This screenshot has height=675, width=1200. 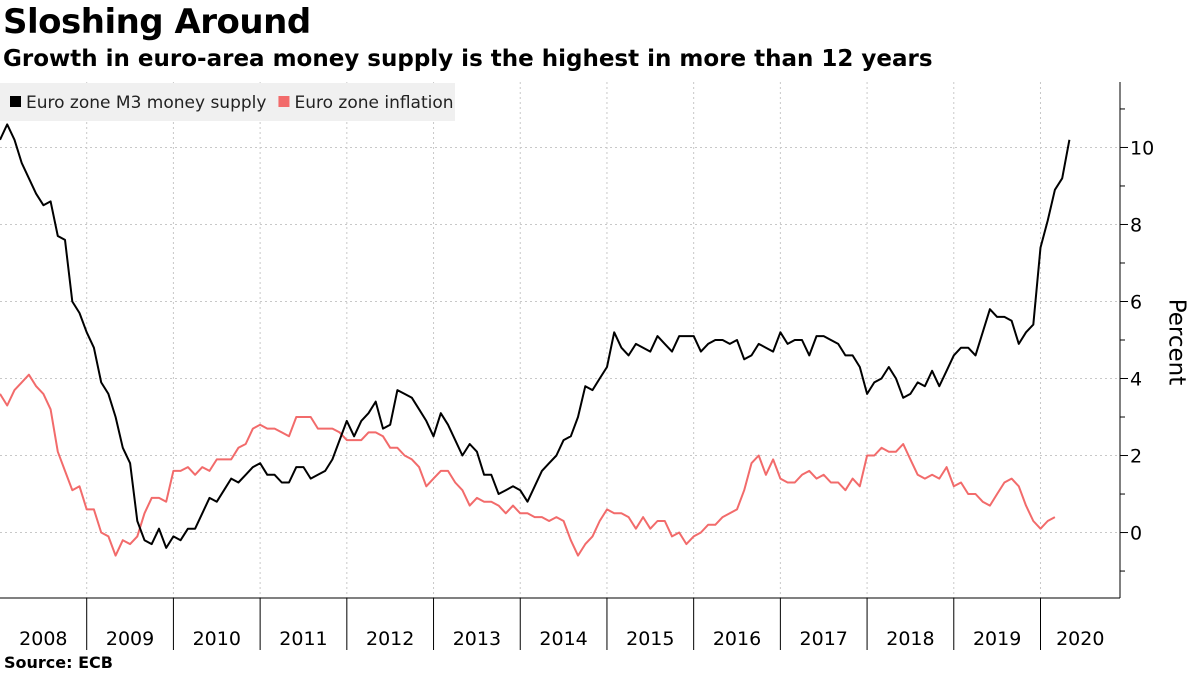 I want to click on legend-entry: Euro zone inflation, so click(x=373, y=103).